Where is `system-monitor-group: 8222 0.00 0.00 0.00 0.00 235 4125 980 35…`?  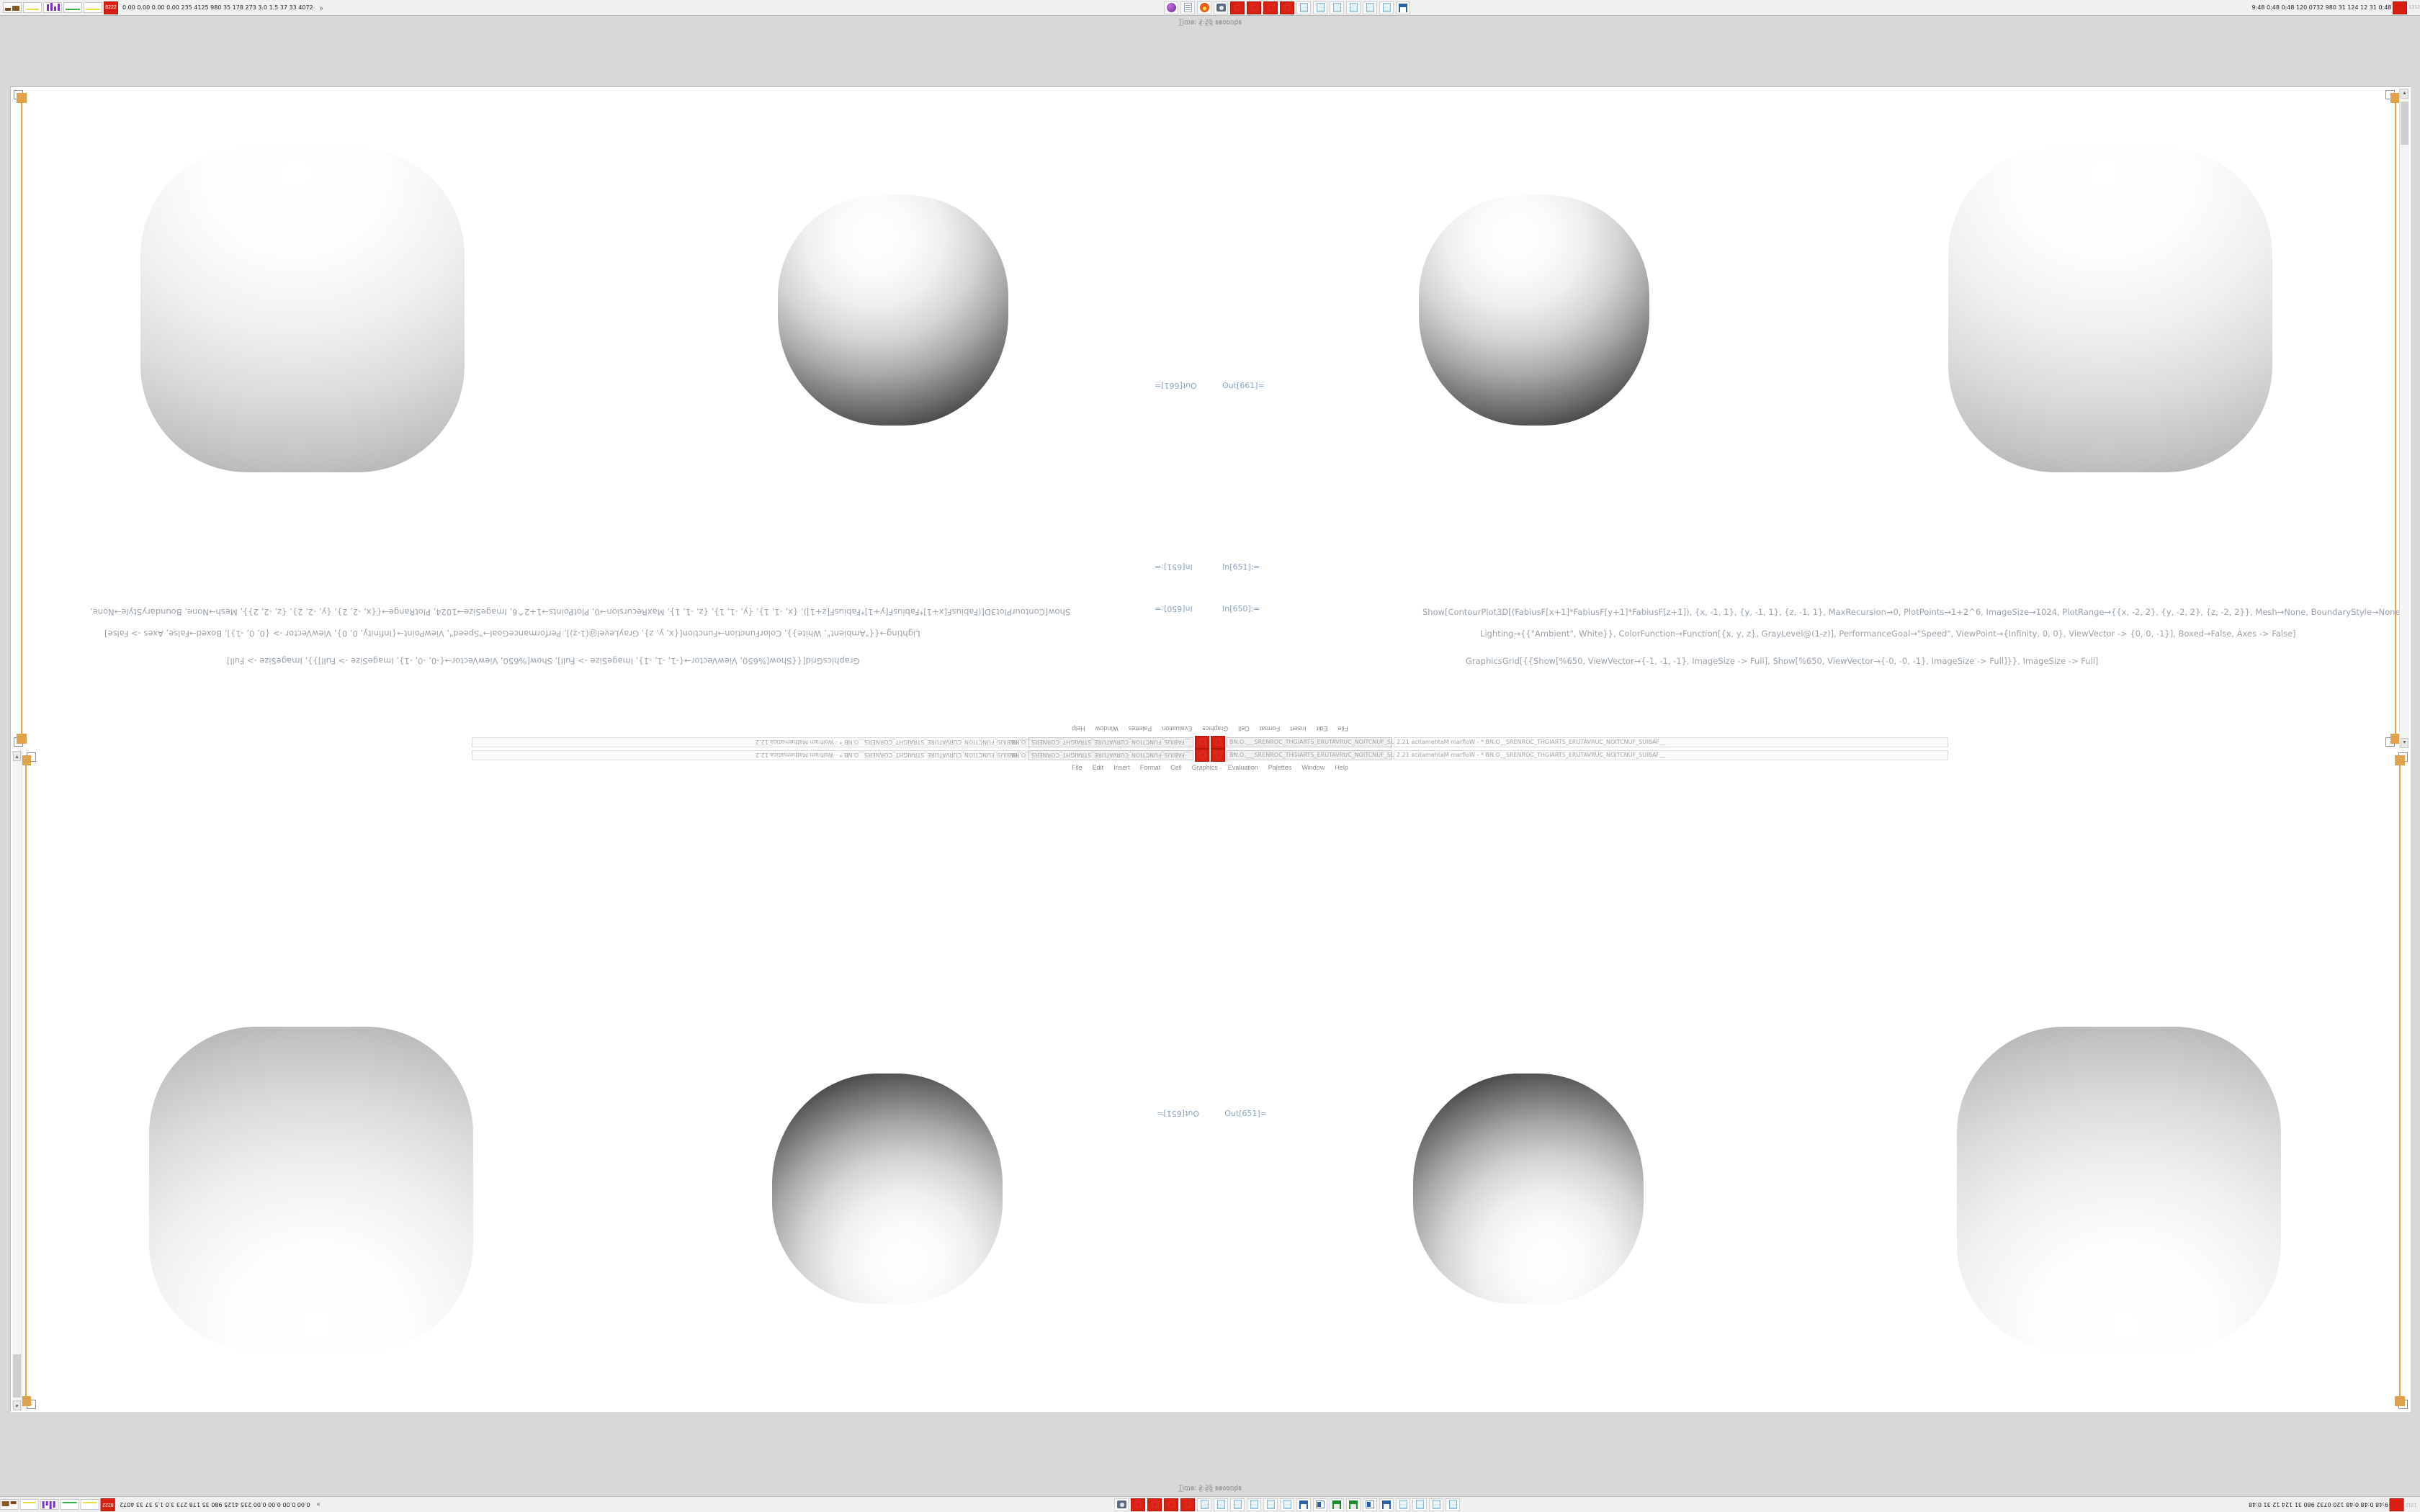 system-monitor-group: 8222 0.00 0.00 0.00 0.00 235 4125 980 35… is located at coordinates (163, 7).